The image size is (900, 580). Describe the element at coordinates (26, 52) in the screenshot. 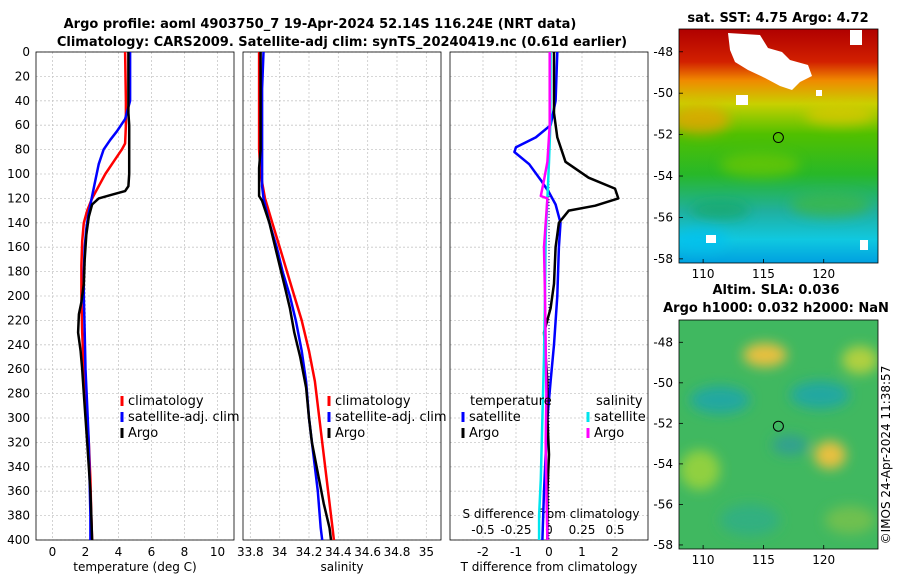

I see `y-tick-label: 0` at that location.